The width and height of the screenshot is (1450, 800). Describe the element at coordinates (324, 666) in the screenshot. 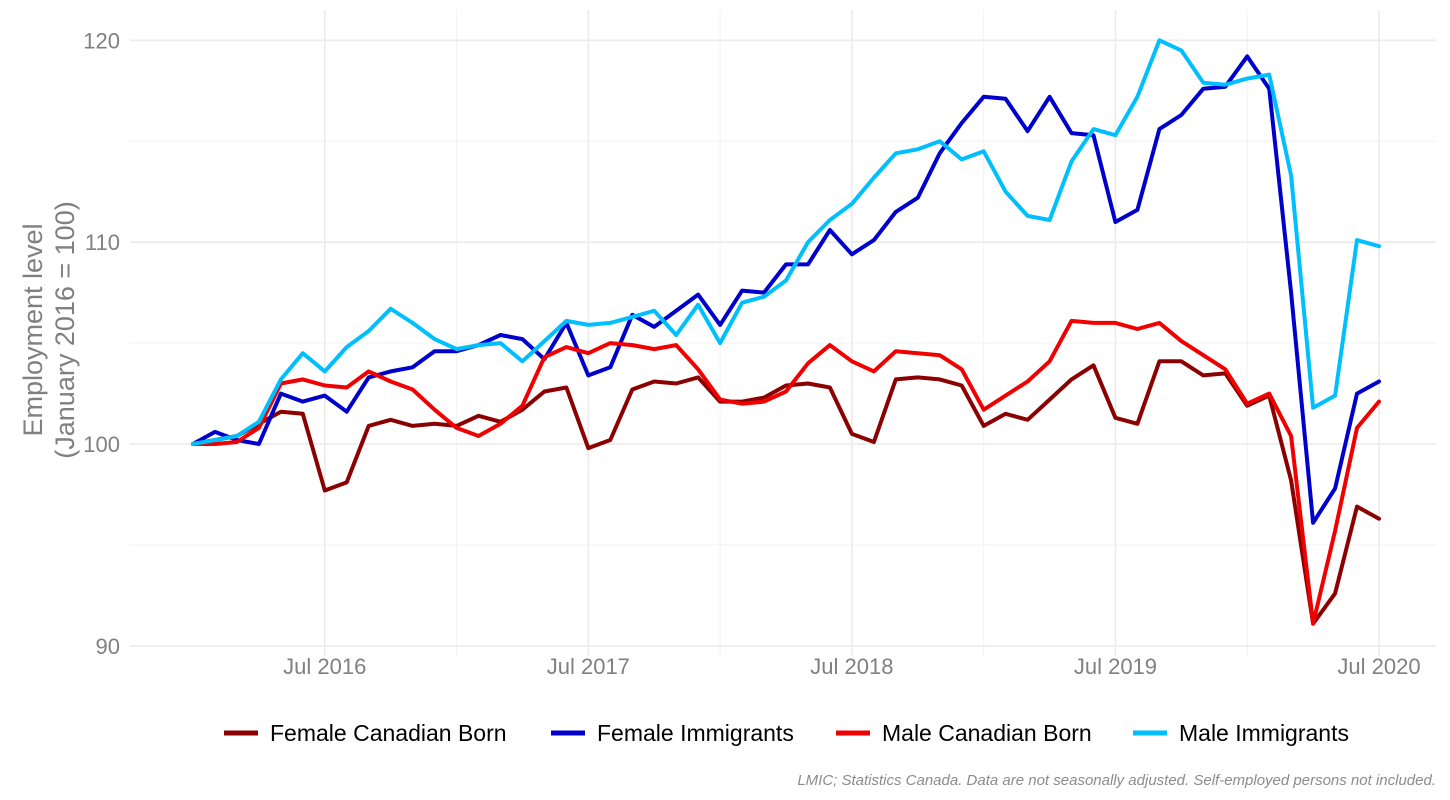

I see `x-tick-label: Jul 2016` at that location.